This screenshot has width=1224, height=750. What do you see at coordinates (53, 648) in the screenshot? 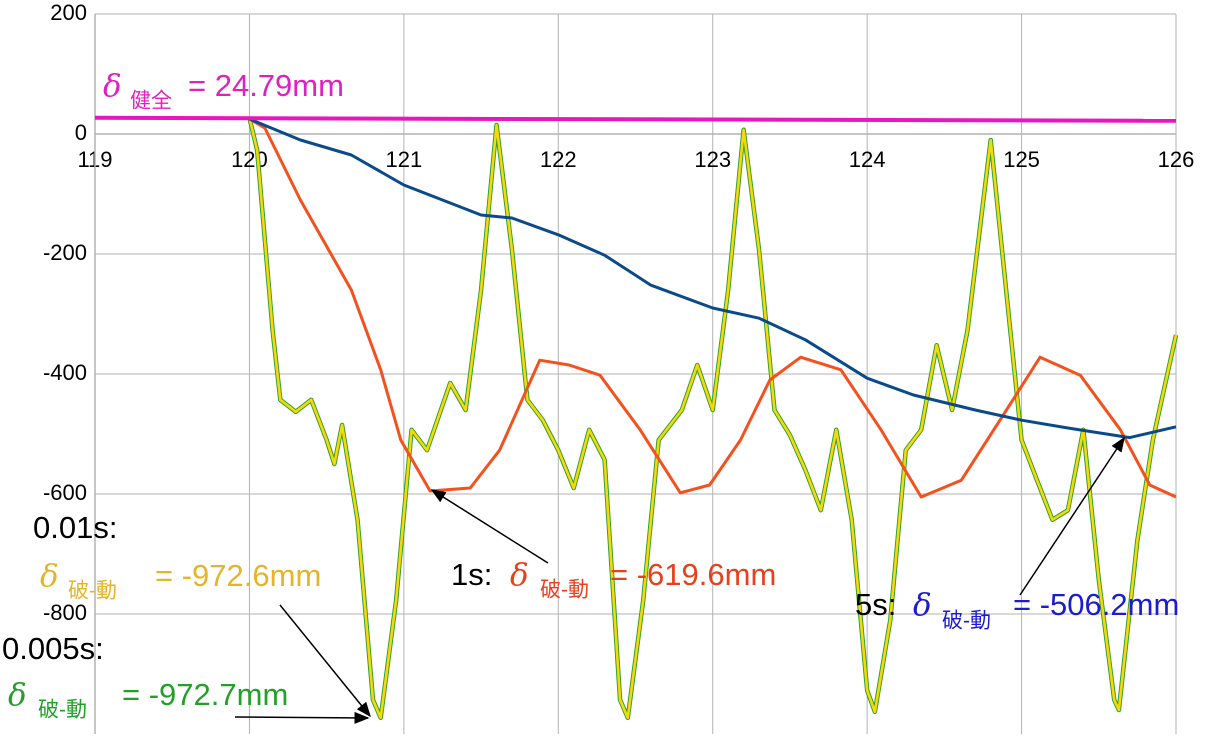
I see `series-label: 0.005s:` at bounding box center [53, 648].